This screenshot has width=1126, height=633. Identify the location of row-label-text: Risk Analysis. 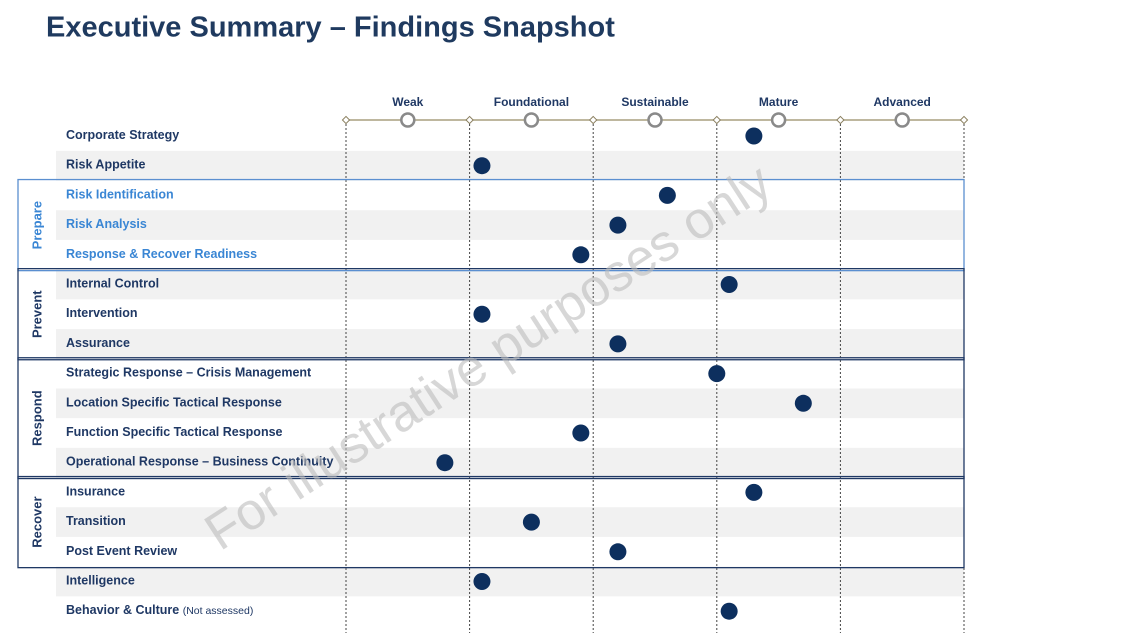
(106, 224).